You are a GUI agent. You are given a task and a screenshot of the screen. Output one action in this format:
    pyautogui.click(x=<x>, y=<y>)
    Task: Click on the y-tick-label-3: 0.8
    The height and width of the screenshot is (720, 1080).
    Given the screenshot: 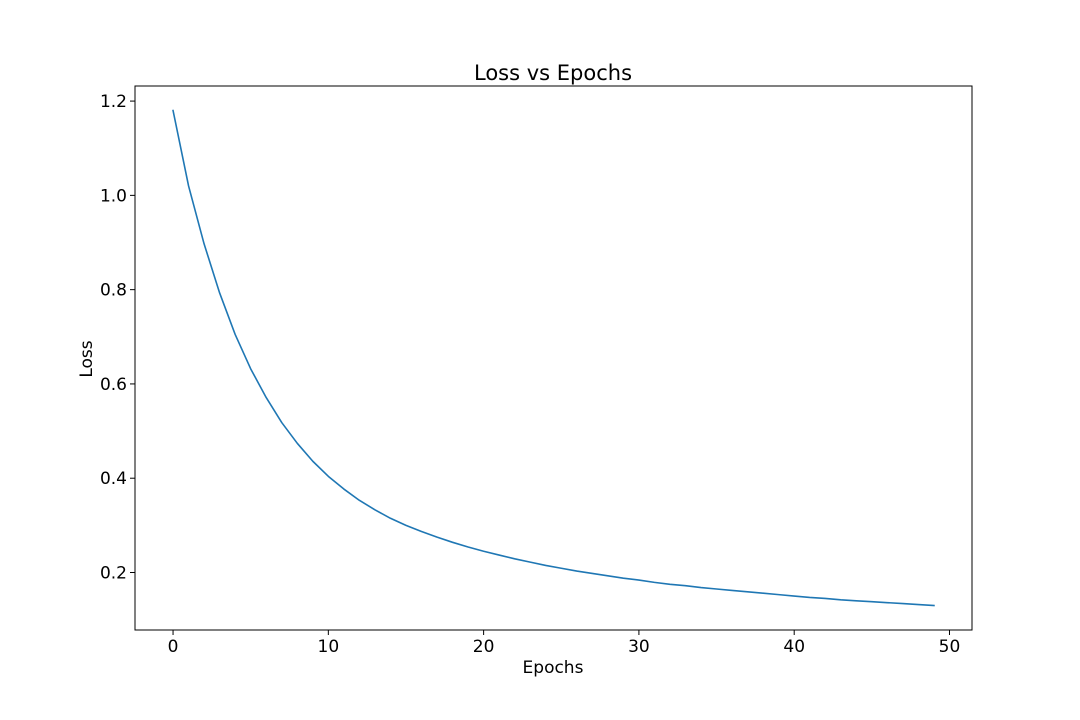 What is the action you would take?
    pyautogui.click(x=113, y=291)
    